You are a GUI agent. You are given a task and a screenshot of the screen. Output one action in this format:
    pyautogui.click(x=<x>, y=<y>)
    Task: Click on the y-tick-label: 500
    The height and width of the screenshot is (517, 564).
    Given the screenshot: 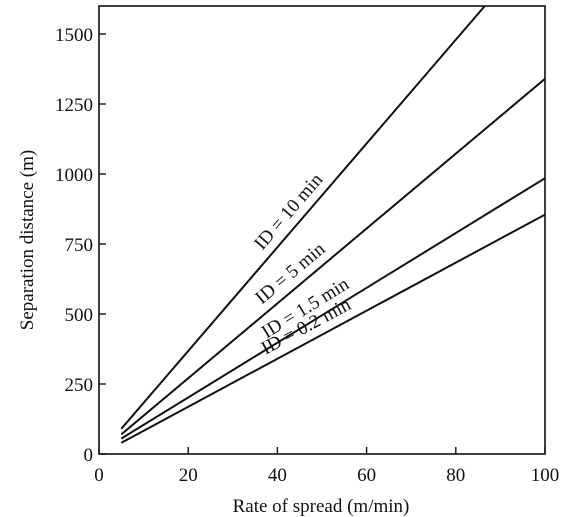 What is the action you would take?
    pyautogui.click(x=79, y=315)
    